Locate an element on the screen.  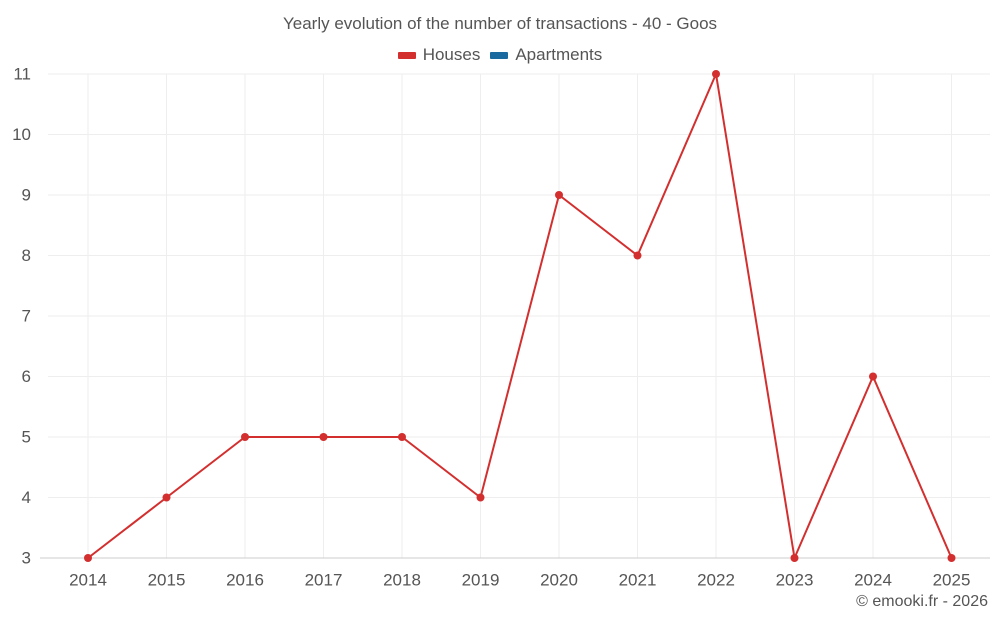
y-tick-label: 10 is located at coordinates (21, 134).